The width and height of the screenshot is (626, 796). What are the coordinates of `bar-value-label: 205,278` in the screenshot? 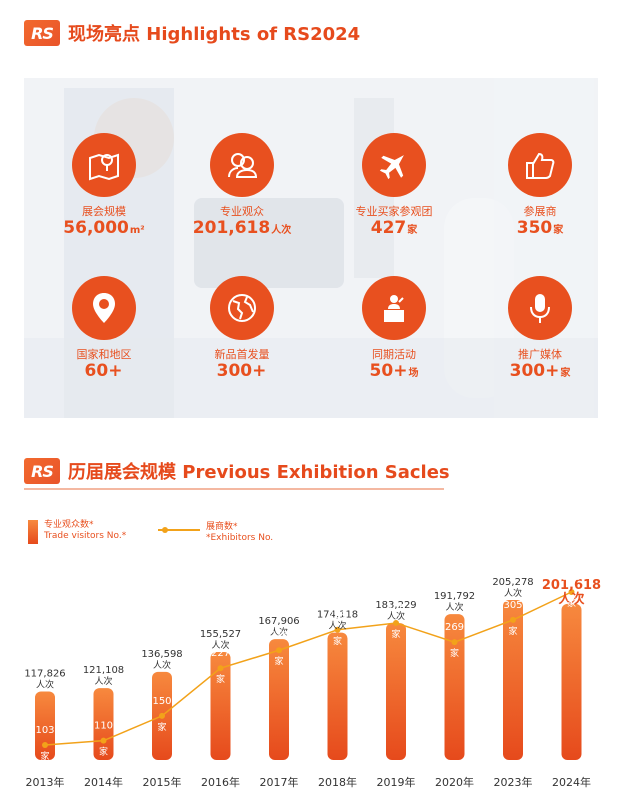 It's located at (512, 582).